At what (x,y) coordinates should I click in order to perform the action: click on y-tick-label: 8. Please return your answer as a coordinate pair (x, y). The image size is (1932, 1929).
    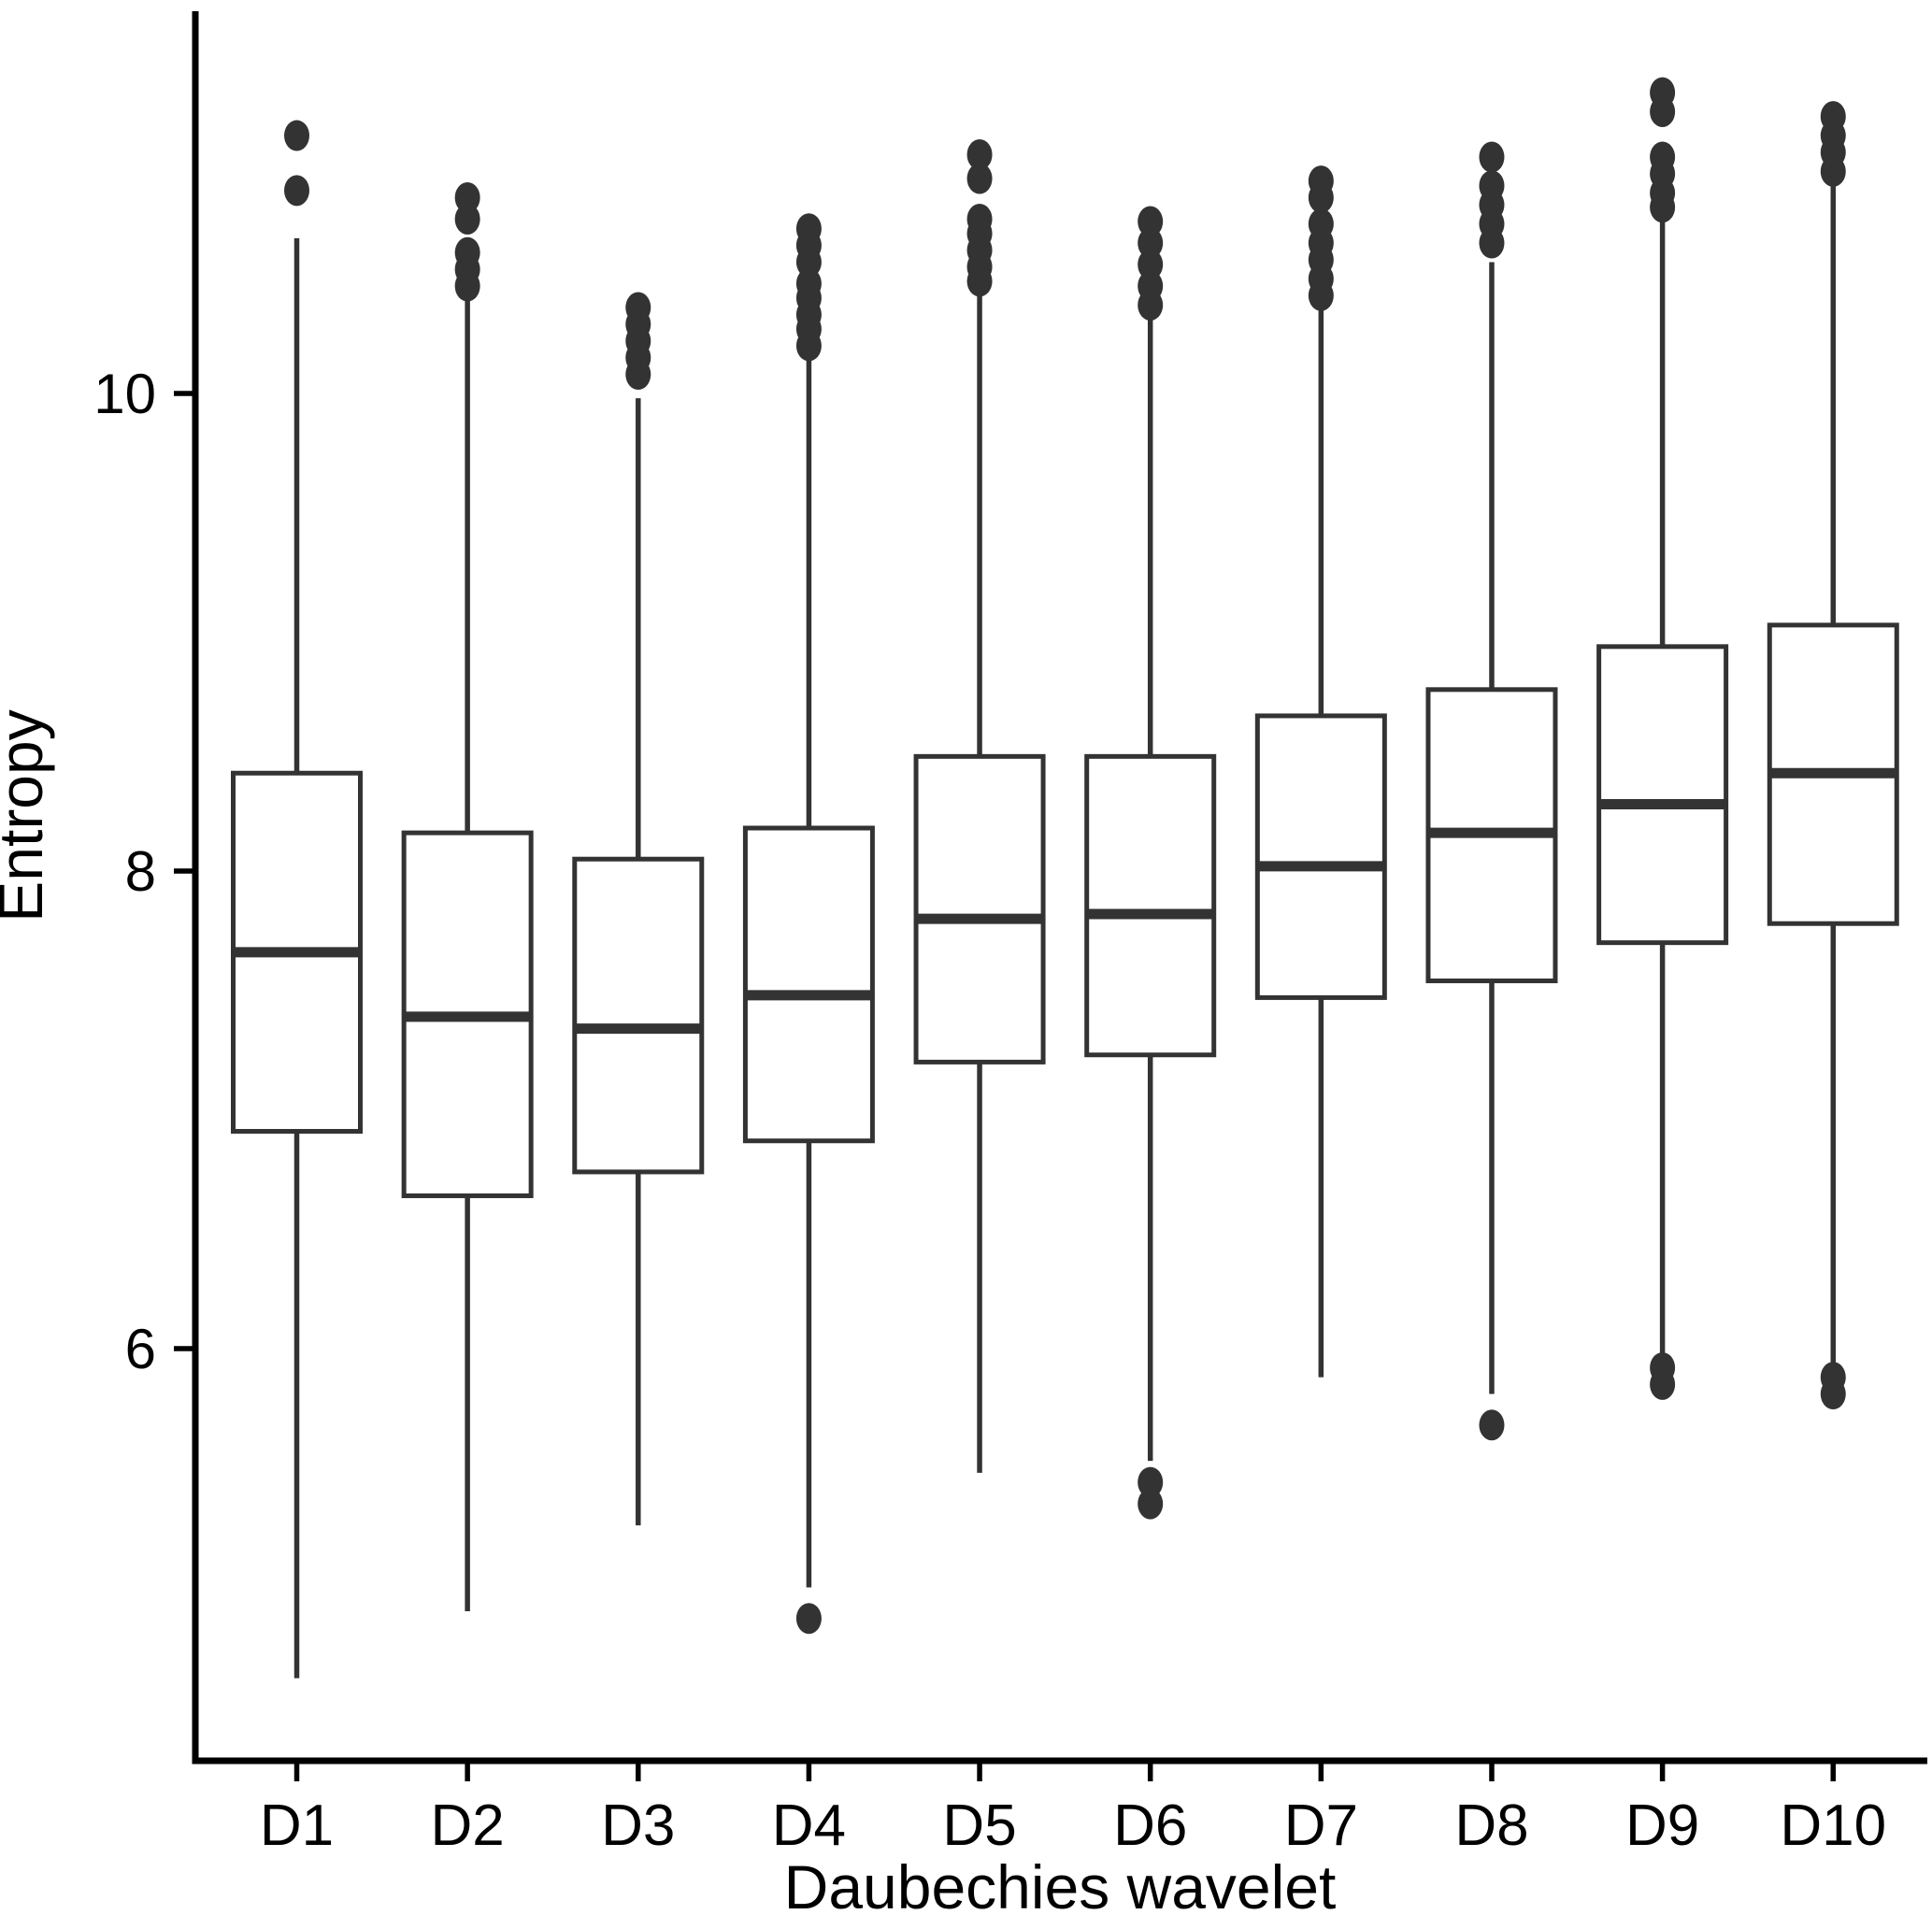
    Looking at the image, I should click on (140, 871).